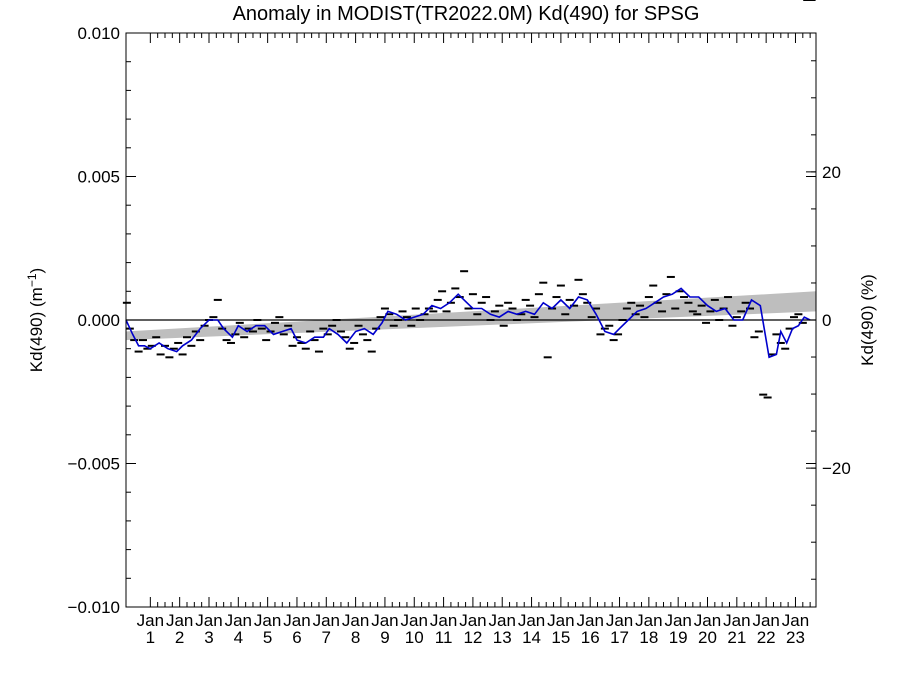  I want to click on x-tick-label-year: 11, so click(444, 637).